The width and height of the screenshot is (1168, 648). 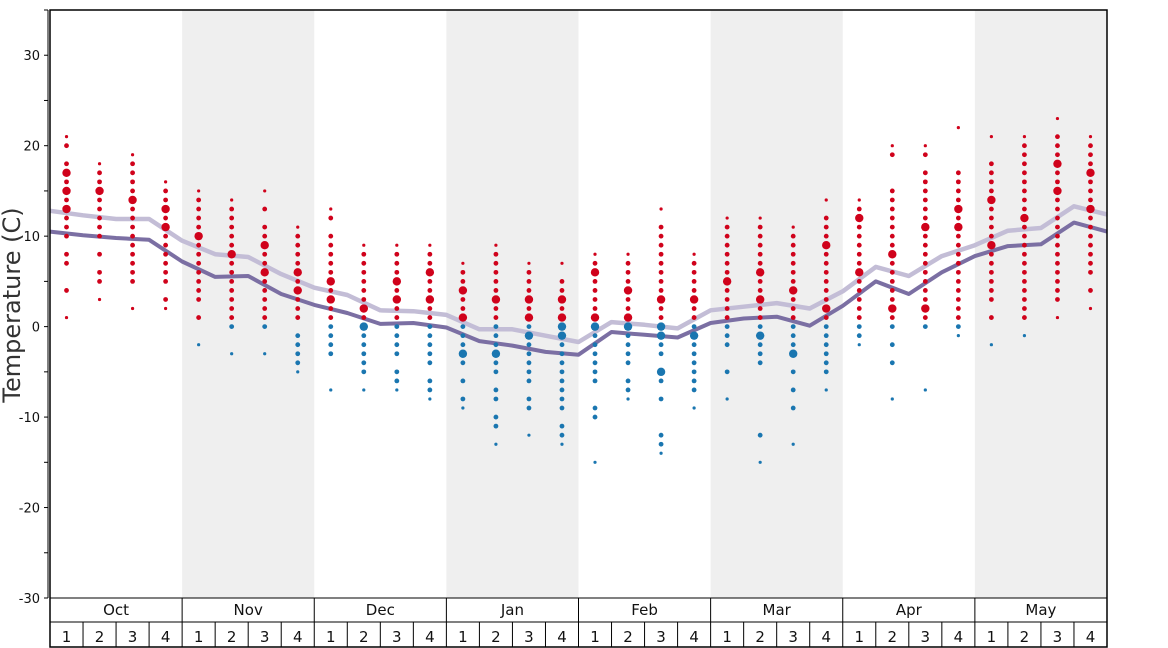 I want to click on week-label: 2, so click(x=1025, y=637).